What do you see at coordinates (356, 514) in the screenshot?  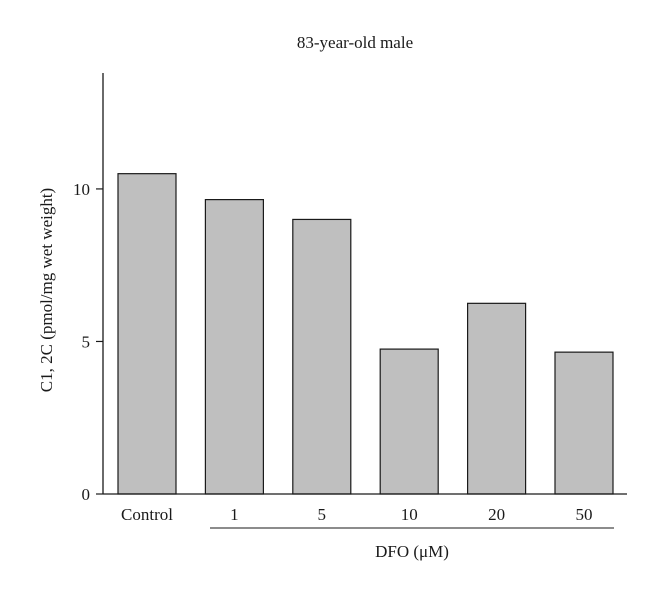 I see `x-axis-tick-labels: Control 1 5 10 20 50` at bounding box center [356, 514].